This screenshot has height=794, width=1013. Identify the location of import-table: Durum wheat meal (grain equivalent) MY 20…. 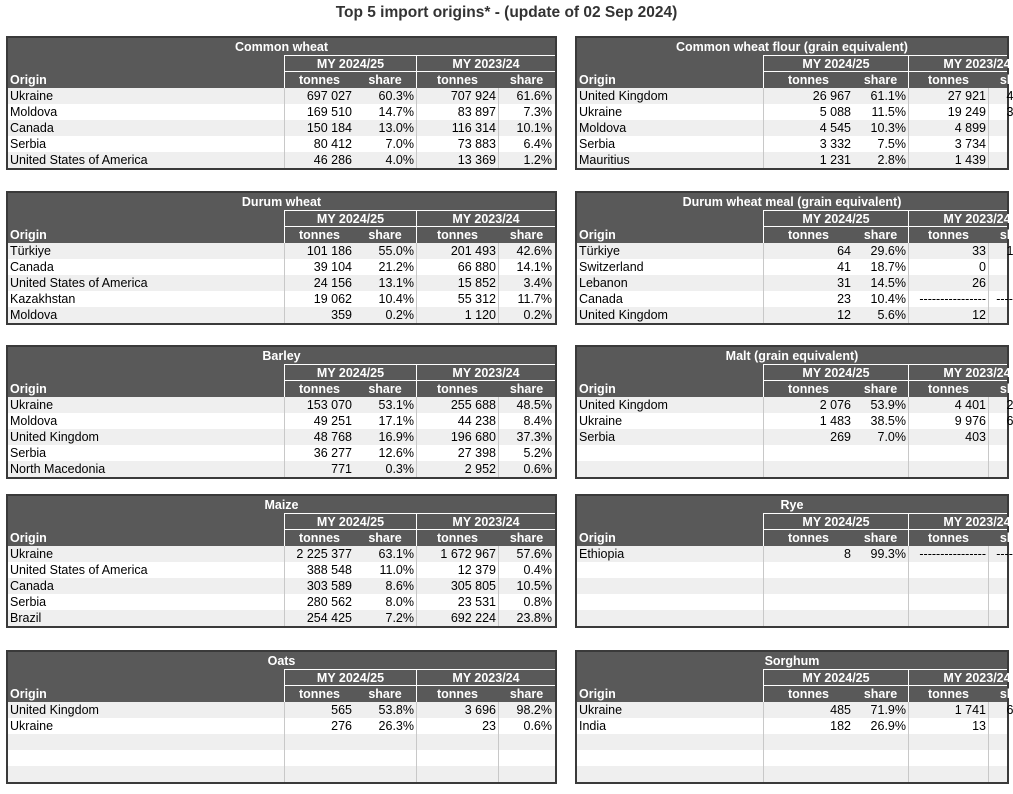
(794, 258).